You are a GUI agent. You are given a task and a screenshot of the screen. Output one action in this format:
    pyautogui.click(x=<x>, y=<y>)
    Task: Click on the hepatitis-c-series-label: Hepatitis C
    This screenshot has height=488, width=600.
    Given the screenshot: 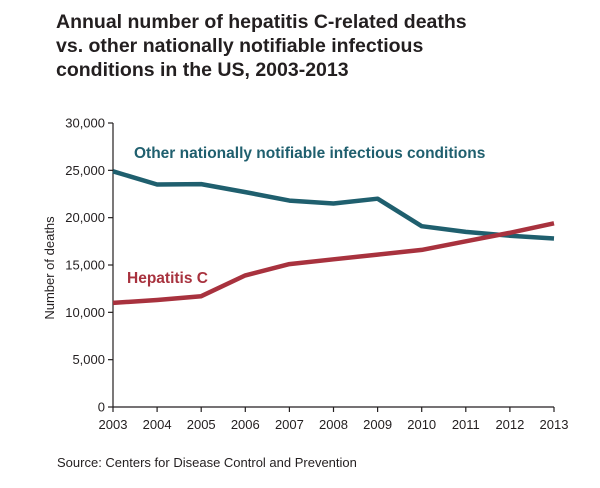 What is the action you would take?
    pyautogui.click(x=167, y=278)
    